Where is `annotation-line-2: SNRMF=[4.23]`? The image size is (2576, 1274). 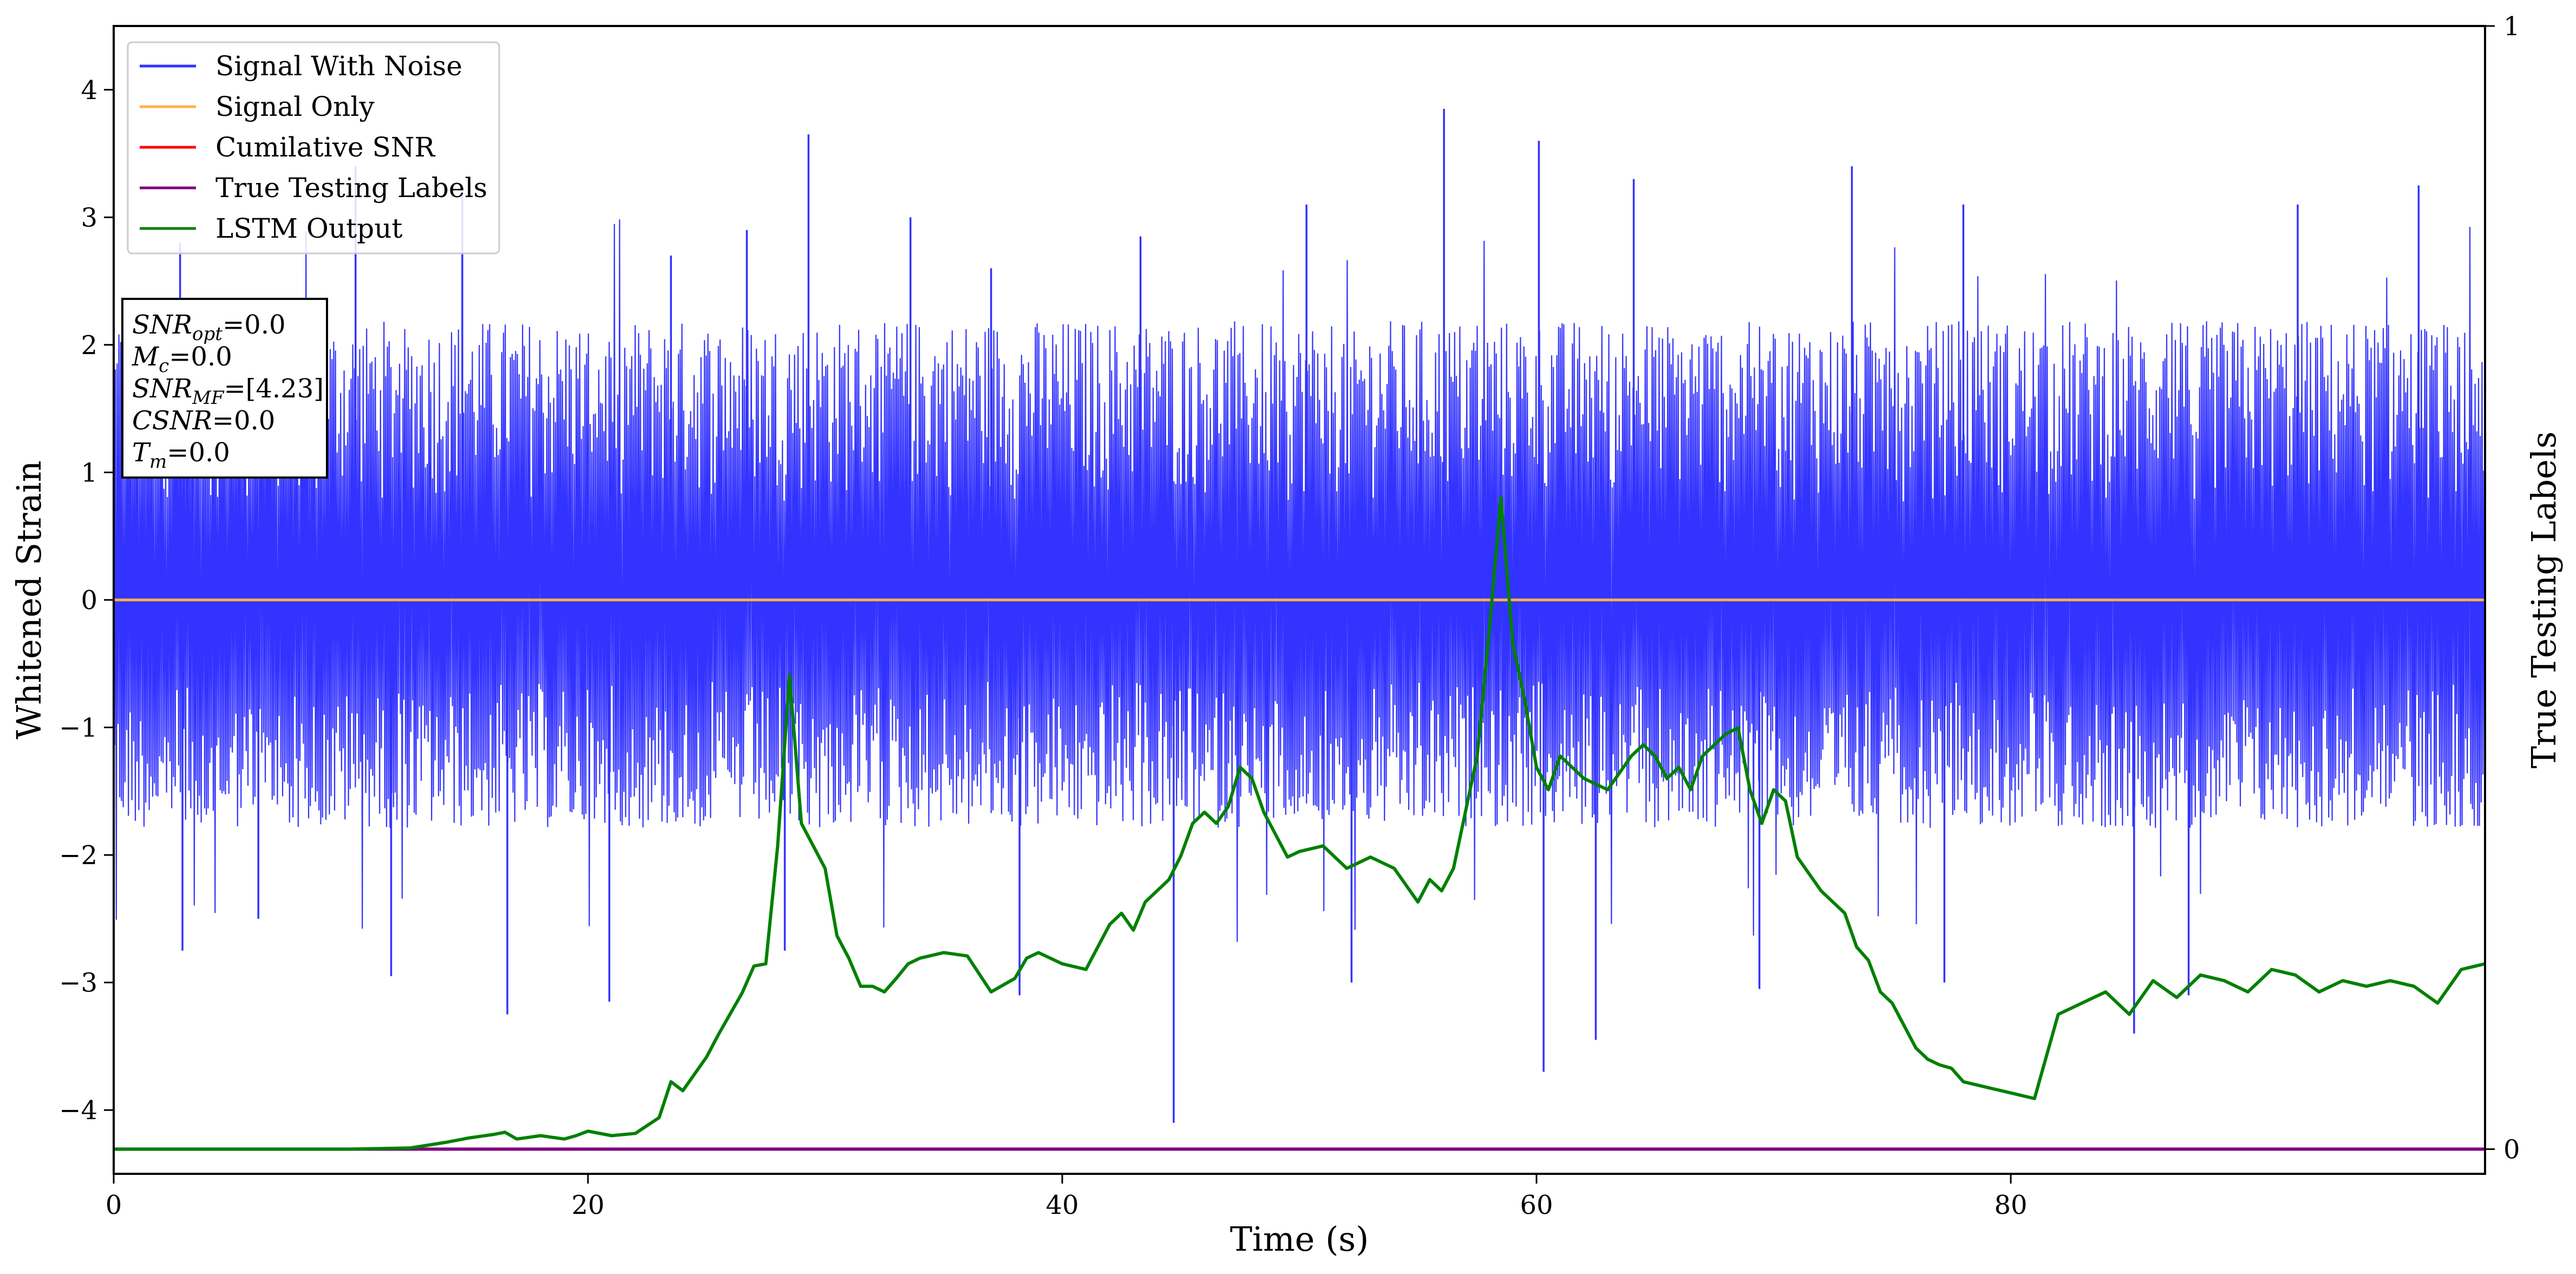
annotation-line-2: SNRMF=[4.23] is located at coordinates (228, 391).